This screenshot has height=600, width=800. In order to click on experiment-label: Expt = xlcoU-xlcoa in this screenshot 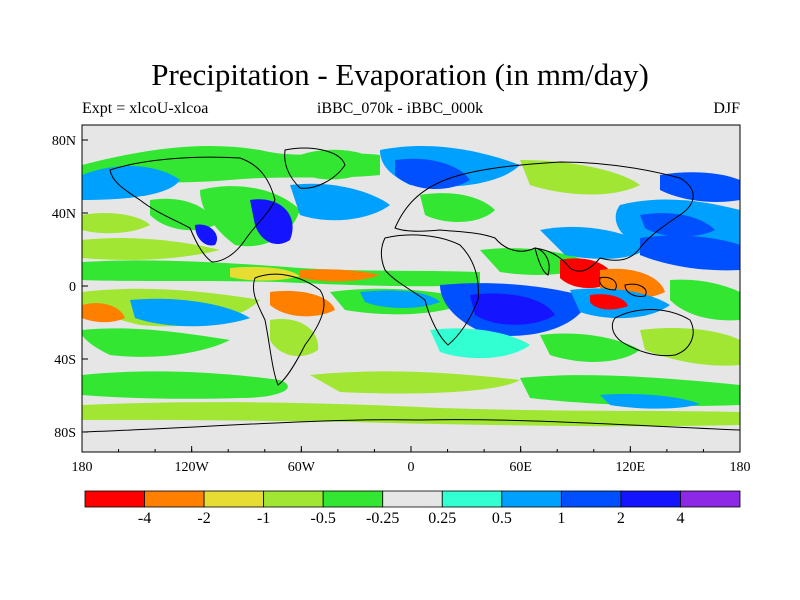, I will do `click(145, 108)`.